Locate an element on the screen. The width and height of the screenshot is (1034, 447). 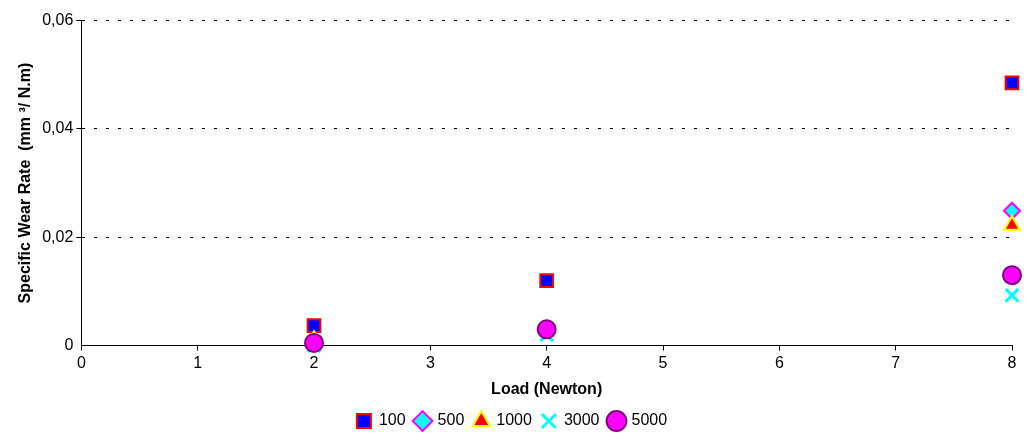
y-tick-label: 0 is located at coordinates (69, 345).